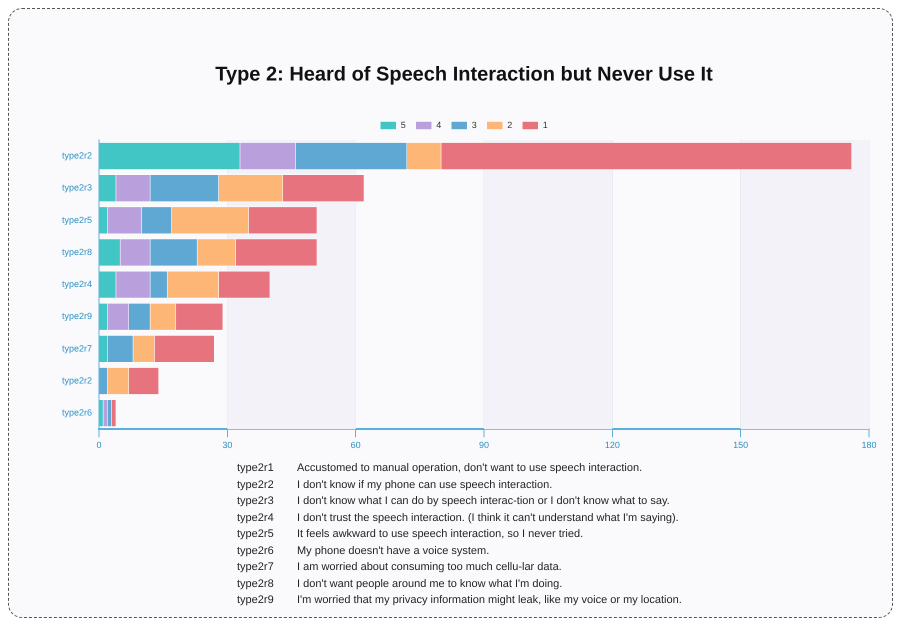 This screenshot has width=903, height=628. Describe the element at coordinates (77, 284) in the screenshot. I see `y-tick-label: type2r4` at that location.